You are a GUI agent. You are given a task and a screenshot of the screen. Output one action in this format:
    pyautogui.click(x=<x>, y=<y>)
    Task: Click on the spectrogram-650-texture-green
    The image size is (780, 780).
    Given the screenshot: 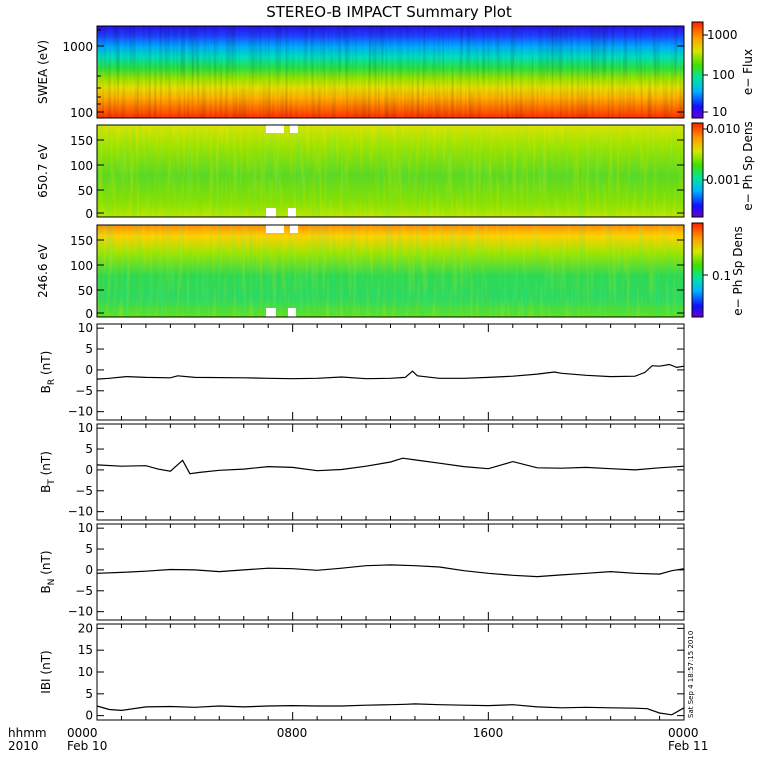 What is the action you would take?
    pyautogui.click(x=390, y=171)
    